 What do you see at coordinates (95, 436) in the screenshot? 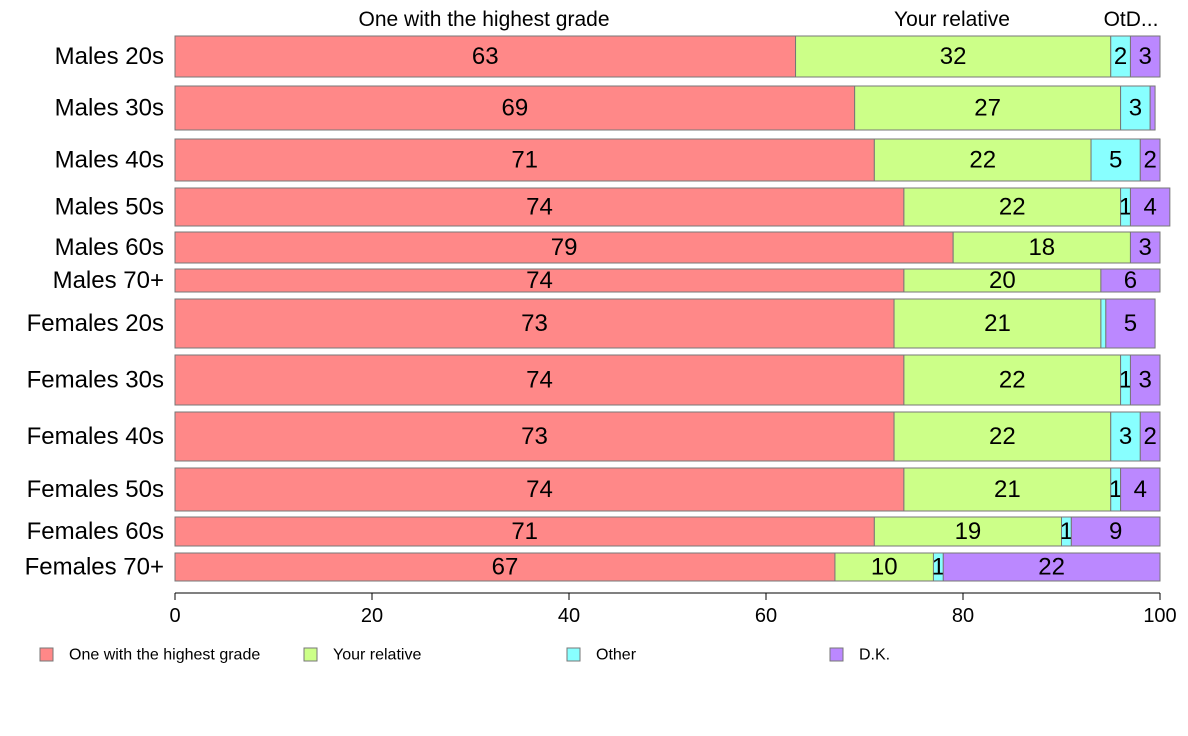
I see `category-label-females-40s: Females 40s` at bounding box center [95, 436].